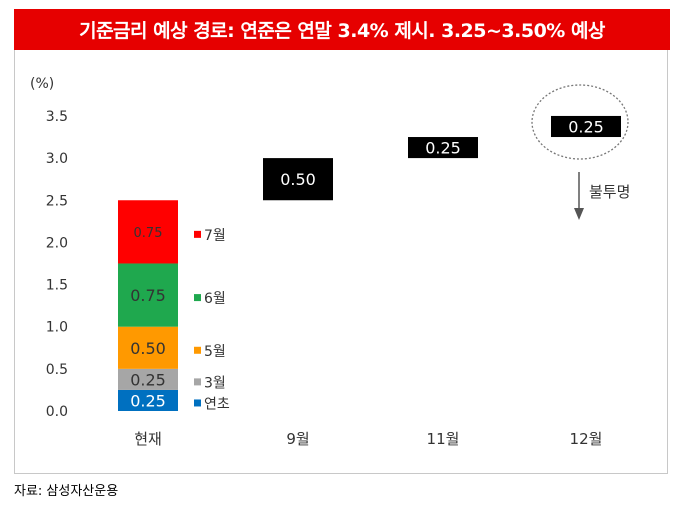  Describe the element at coordinates (57, 243) in the screenshot. I see `y-tick-label: 2.0` at that location.